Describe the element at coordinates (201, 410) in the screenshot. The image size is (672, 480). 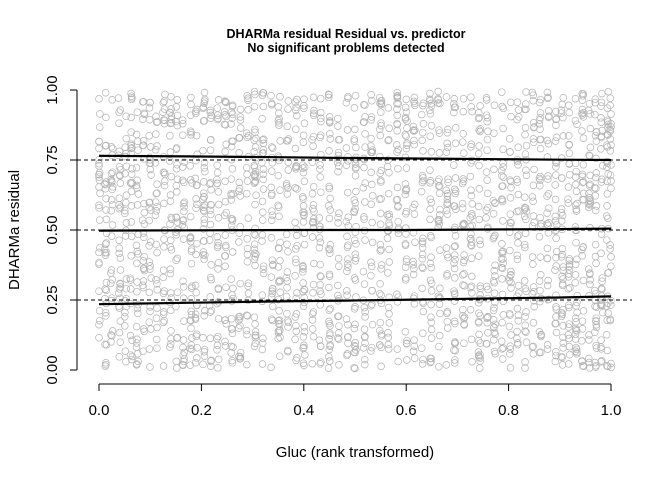
I see `x-tick-label: 0.2` at that location.